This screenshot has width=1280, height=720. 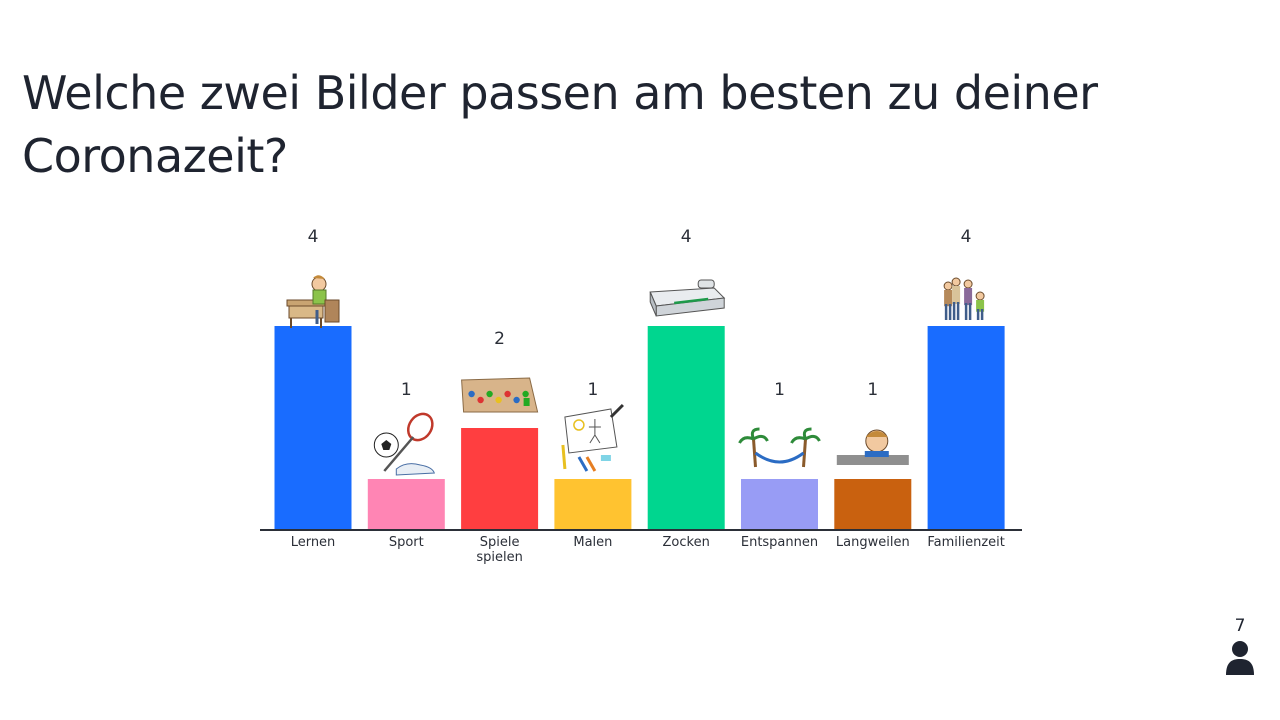 I want to click on participant-counter: 7, so click(x=1236, y=646).